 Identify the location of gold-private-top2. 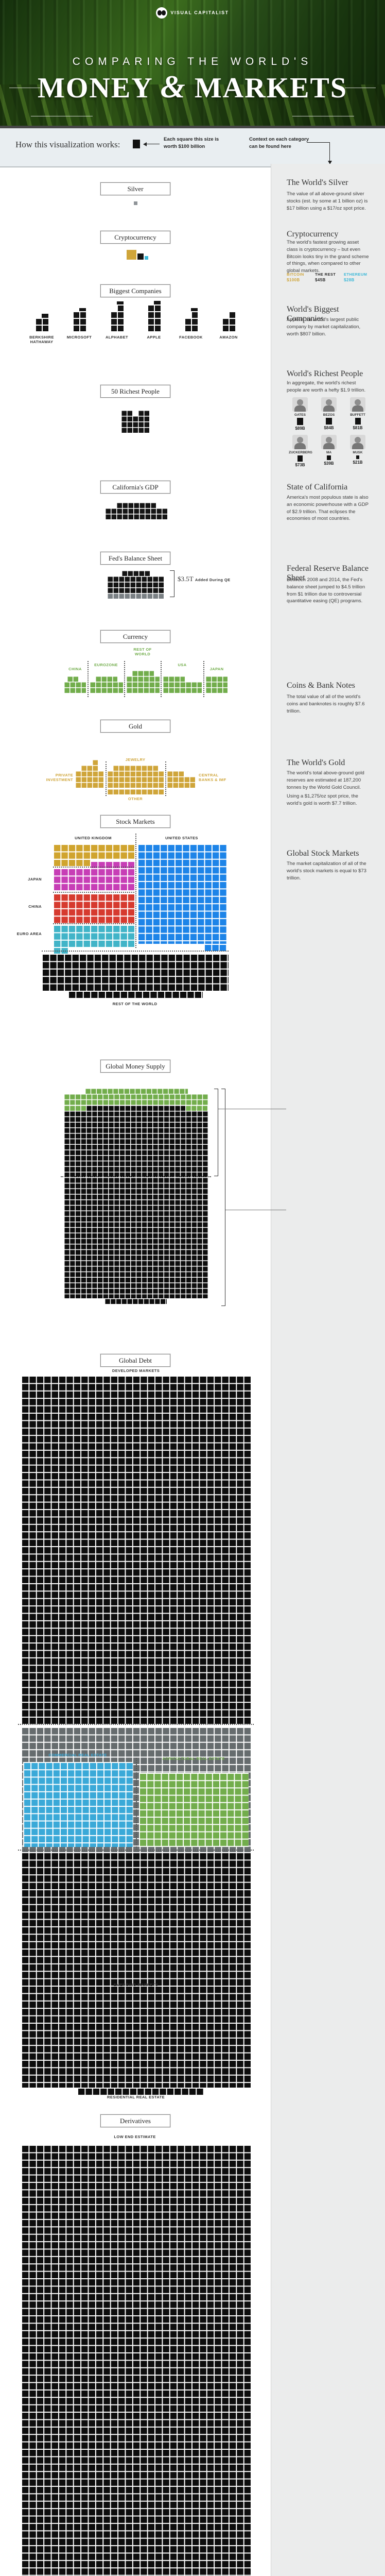
(95, 762).